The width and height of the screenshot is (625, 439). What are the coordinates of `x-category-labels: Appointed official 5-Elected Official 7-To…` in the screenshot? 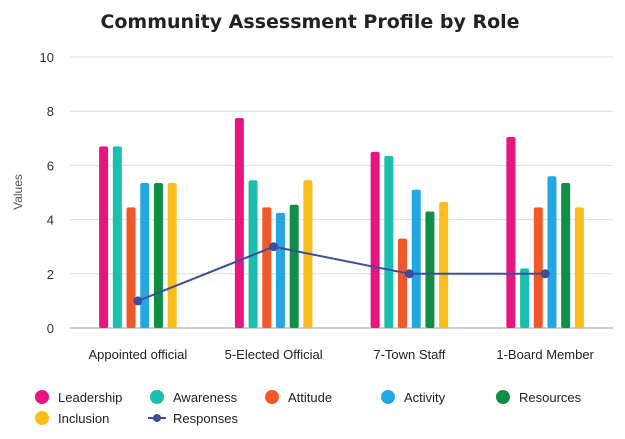 It's located at (341, 354).